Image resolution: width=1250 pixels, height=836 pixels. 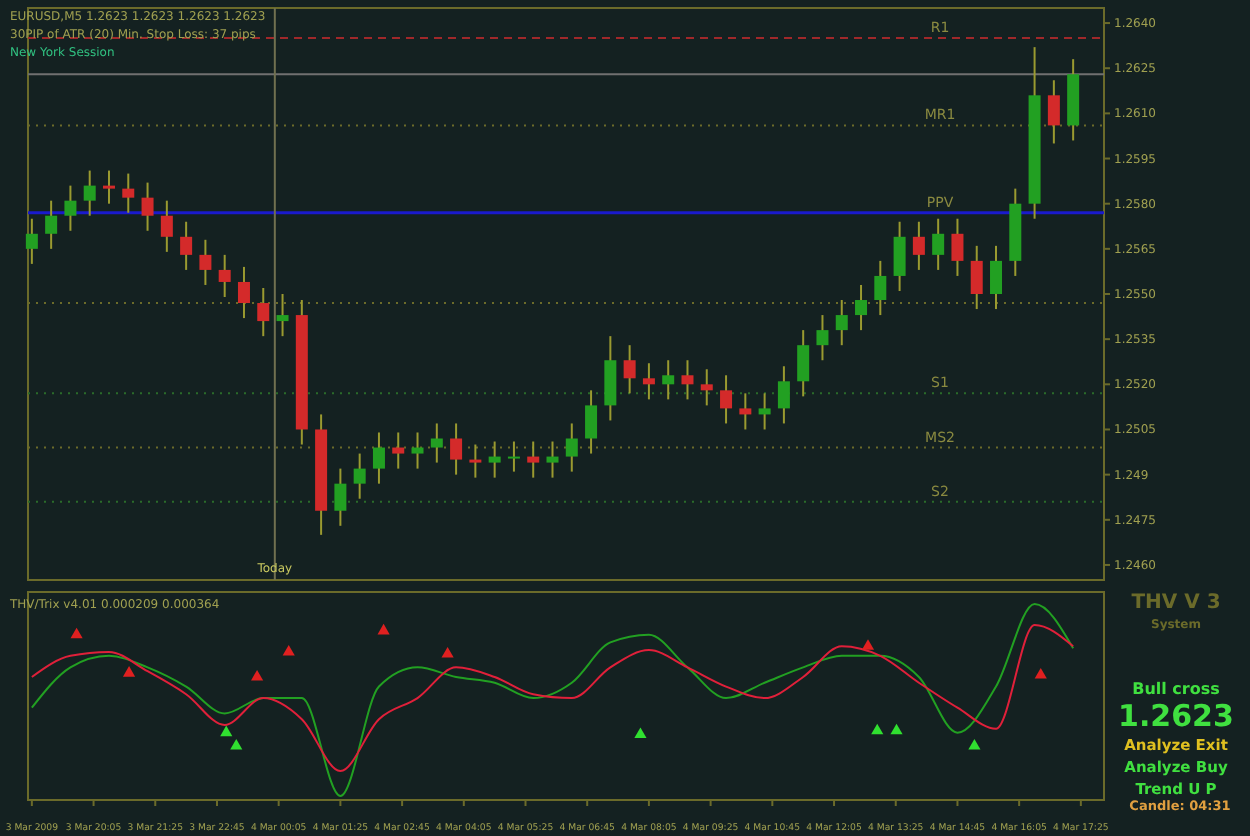 I want to click on text: 1.2623, so click(x=1176, y=716).